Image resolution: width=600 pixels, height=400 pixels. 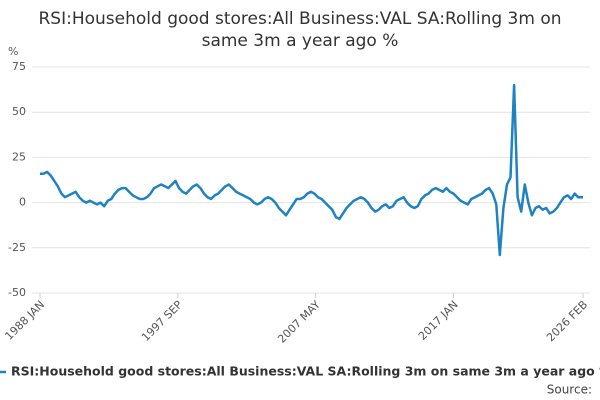 What do you see at coordinates (162, 321) in the screenshot?
I see `x-tick-label: 1997 SEP` at bounding box center [162, 321].